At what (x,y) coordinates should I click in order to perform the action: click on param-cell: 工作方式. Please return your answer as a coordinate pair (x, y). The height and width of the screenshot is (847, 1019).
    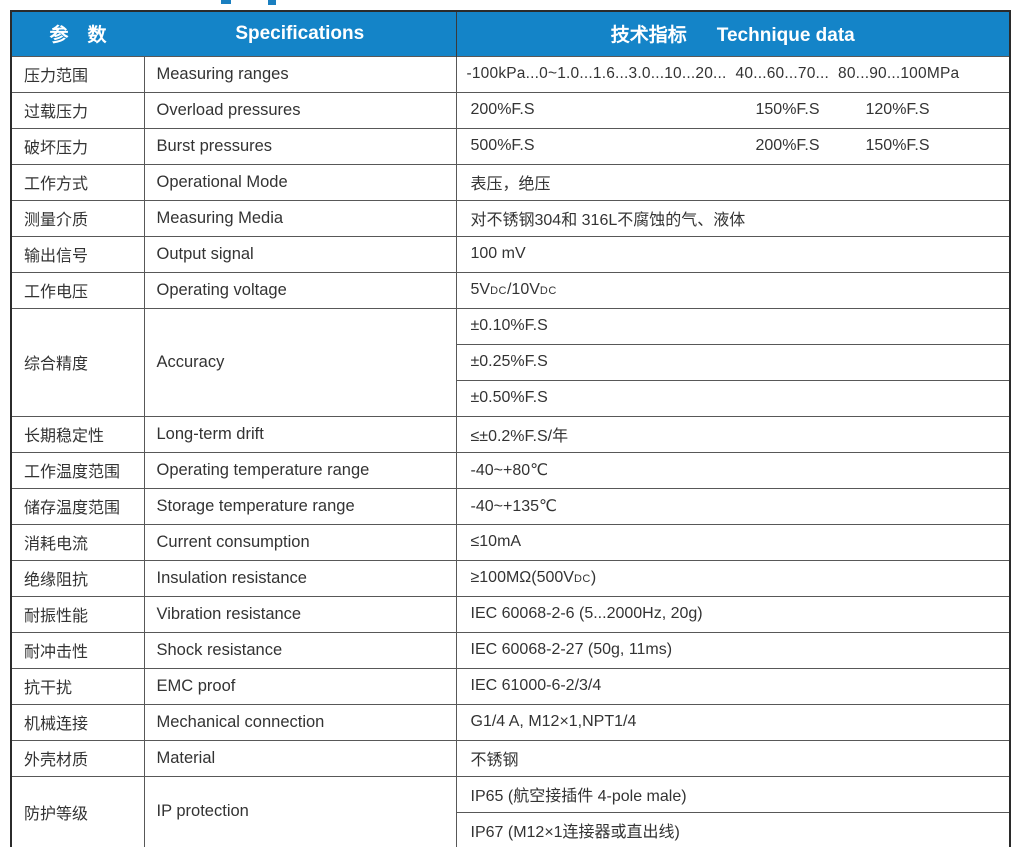
    Looking at the image, I should click on (77, 182).